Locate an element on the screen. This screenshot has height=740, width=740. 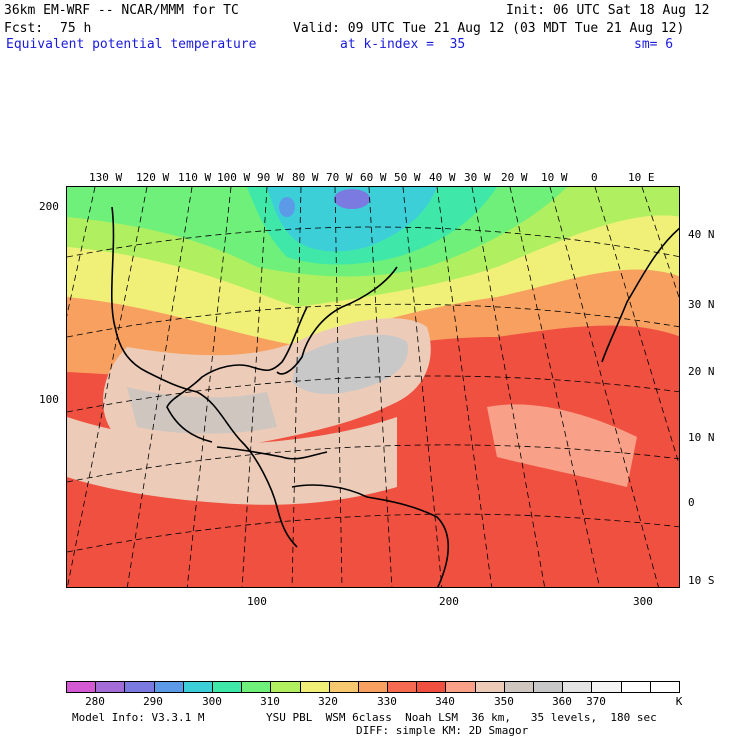
field-gray-band-gulf is located at coordinates (202, 410).